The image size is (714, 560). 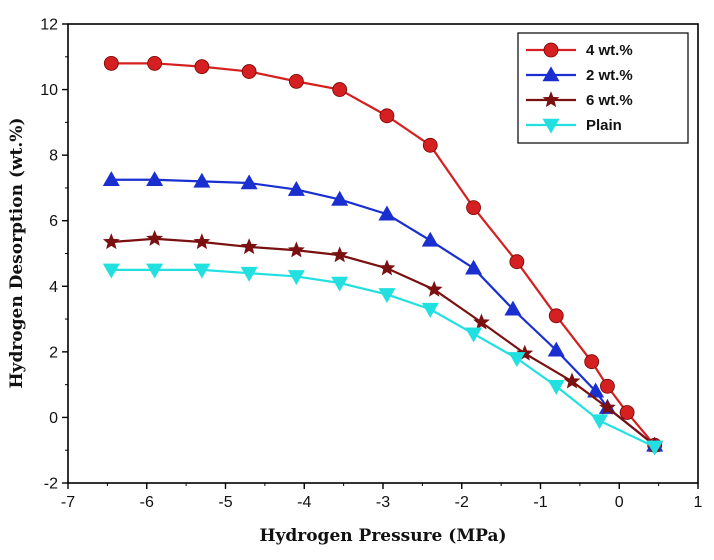 I want to click on x-tick-label: -6, so click(x=147, y=502).